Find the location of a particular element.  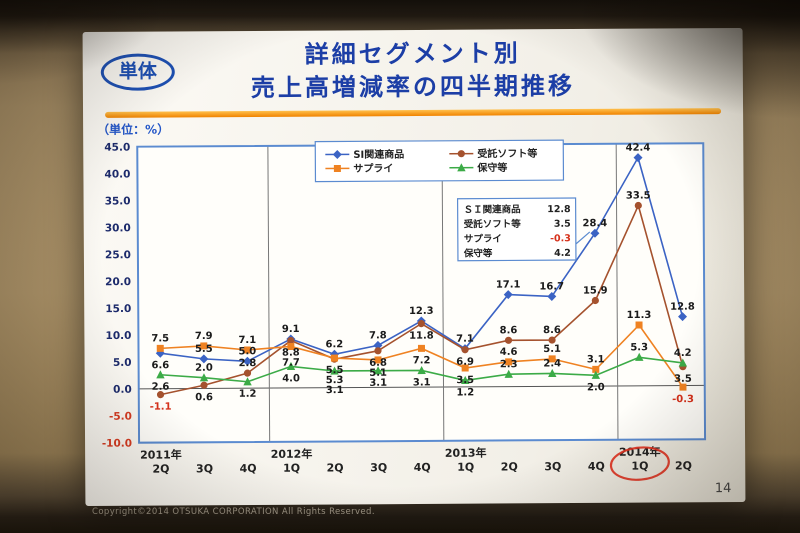

svg-text: 0.0 is located at coordinates (122, 390).